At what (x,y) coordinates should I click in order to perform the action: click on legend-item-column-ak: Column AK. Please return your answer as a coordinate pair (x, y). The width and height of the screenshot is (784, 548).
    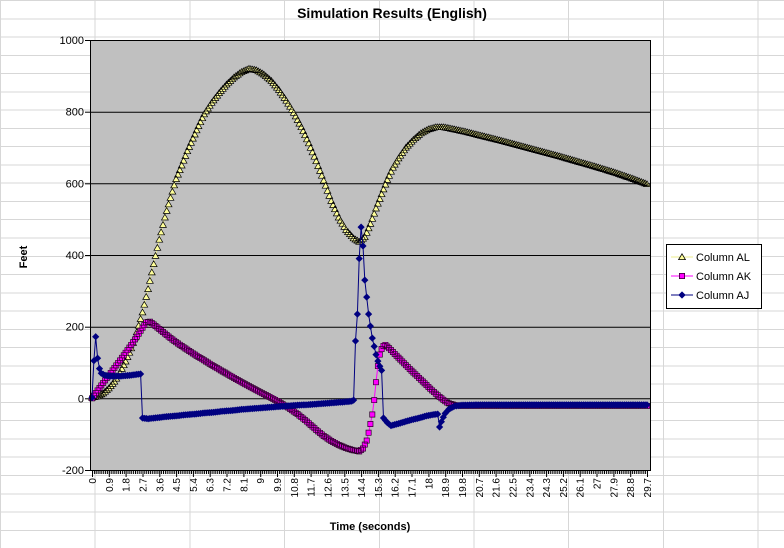
    Looking at the image, I should click on (715, 276).